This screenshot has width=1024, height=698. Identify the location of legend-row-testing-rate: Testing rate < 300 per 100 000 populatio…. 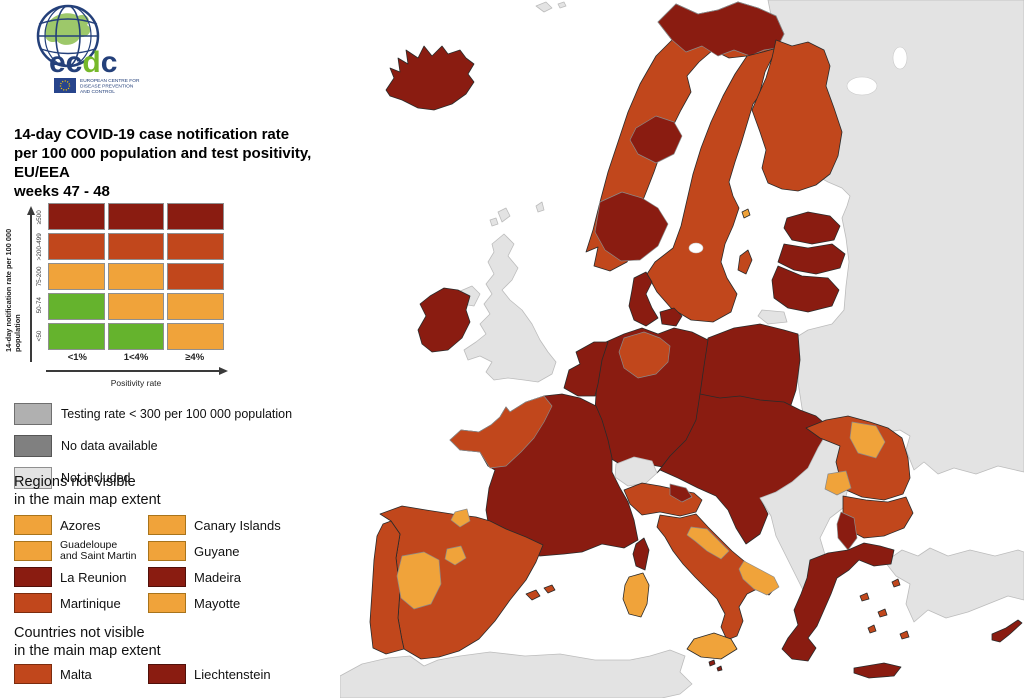
(153, 414).